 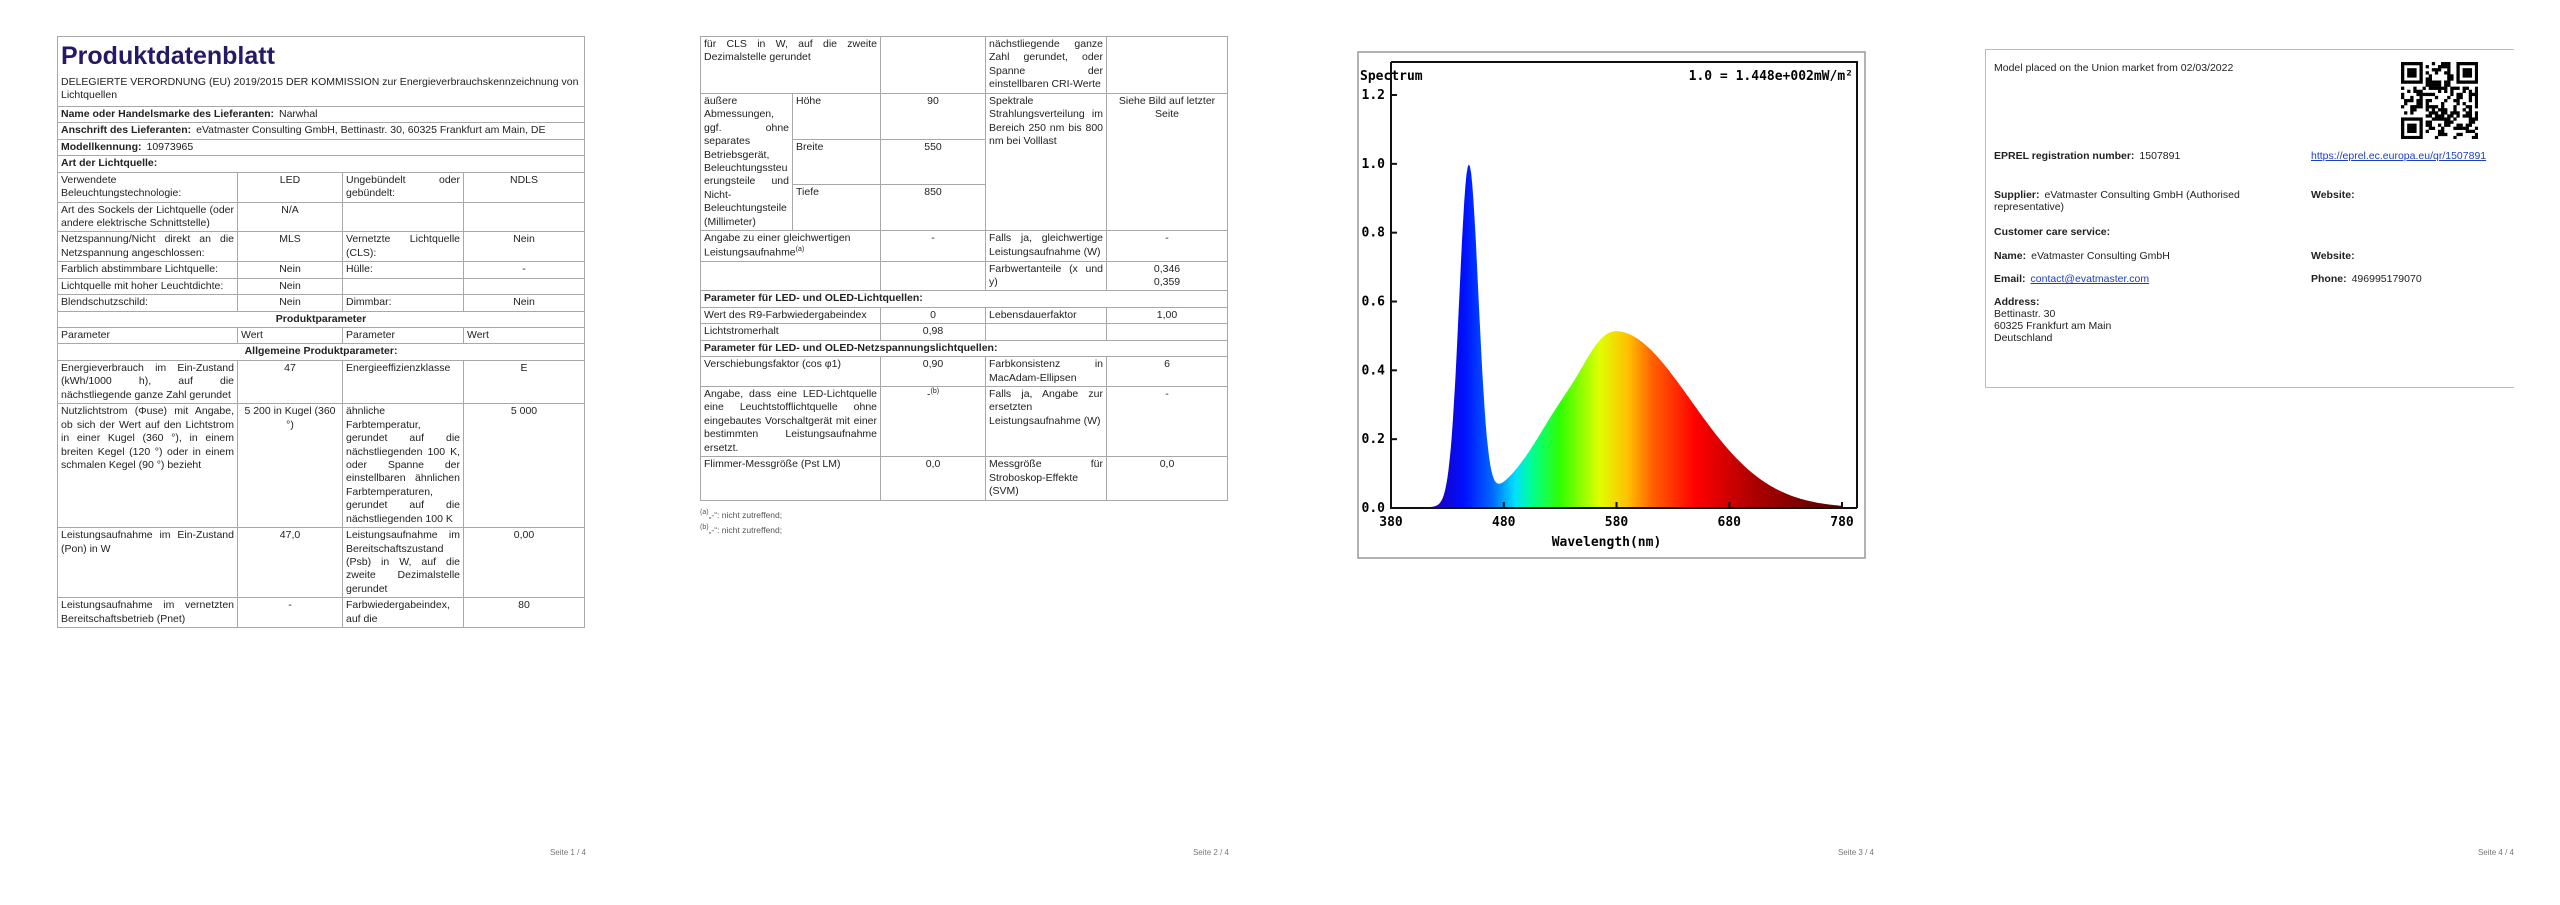 What do you see at coordinates (2386, 279) in the screenshot?
I see `field-value: 496995179070` at bounding box center [2386, 279].